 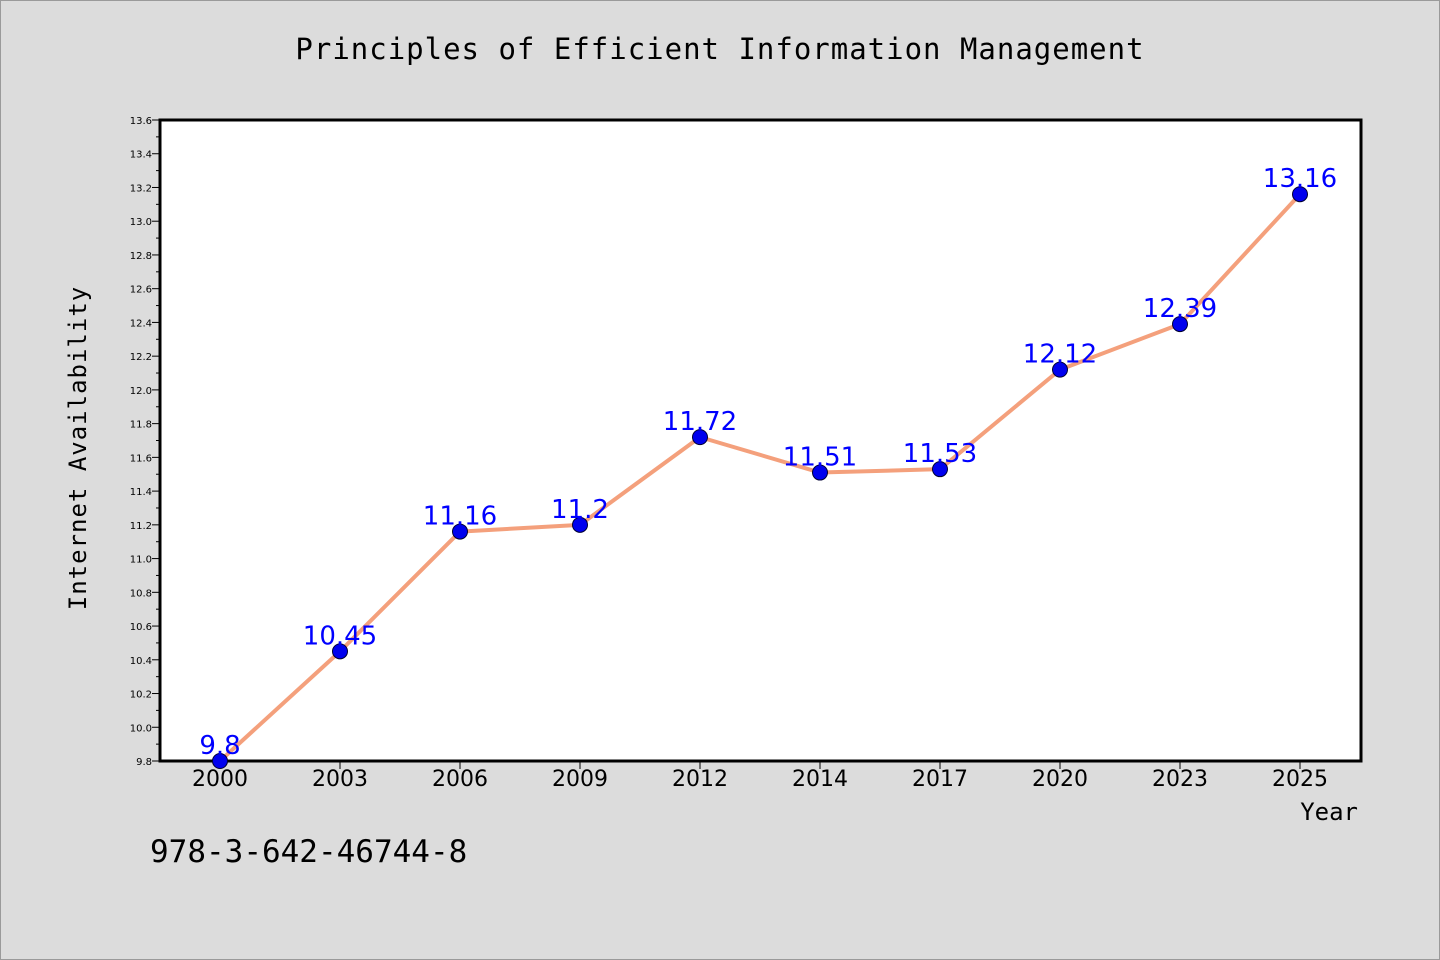 What do you see at coordinates (1060, 779) in the screenshot?
I see `x-tick-label: 2020` at bounding box center [1060, 779].